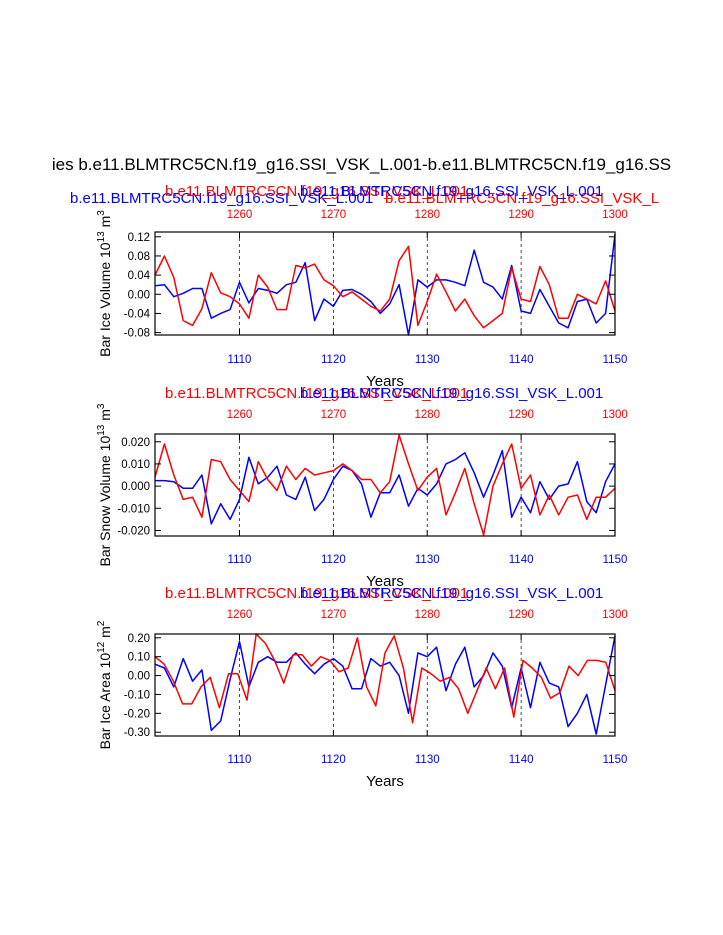 Image resolution: width=723 pixels, height=935 pixels. I want to click on panel-1-xtick-bottom-label: 1120, so click(333, 360).